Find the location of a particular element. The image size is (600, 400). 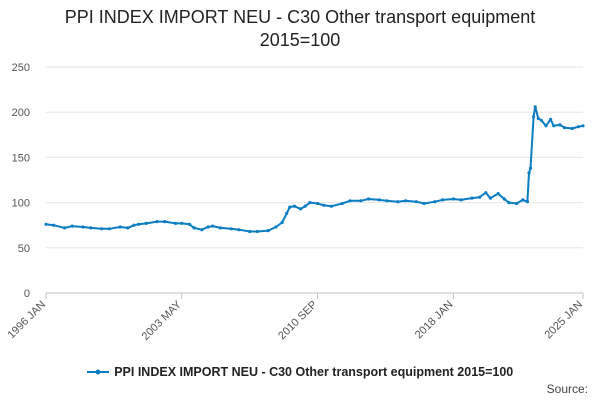

x-tick-label: 1996 JAN is located at coordinates (26, 320).